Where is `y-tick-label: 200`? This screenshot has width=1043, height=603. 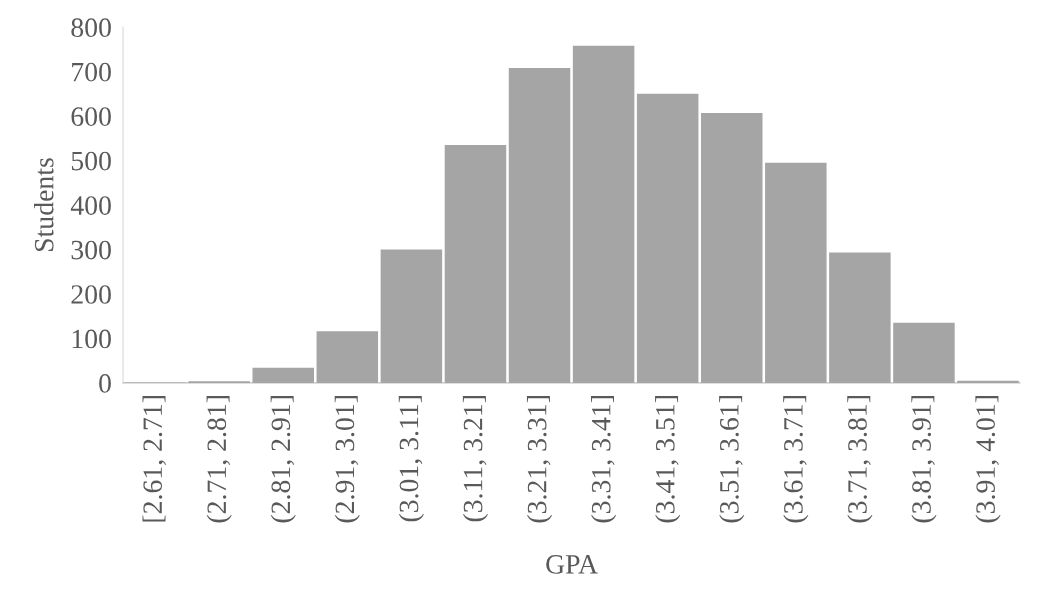
y-tick-label: 200 is located at coordinates (91, 294).